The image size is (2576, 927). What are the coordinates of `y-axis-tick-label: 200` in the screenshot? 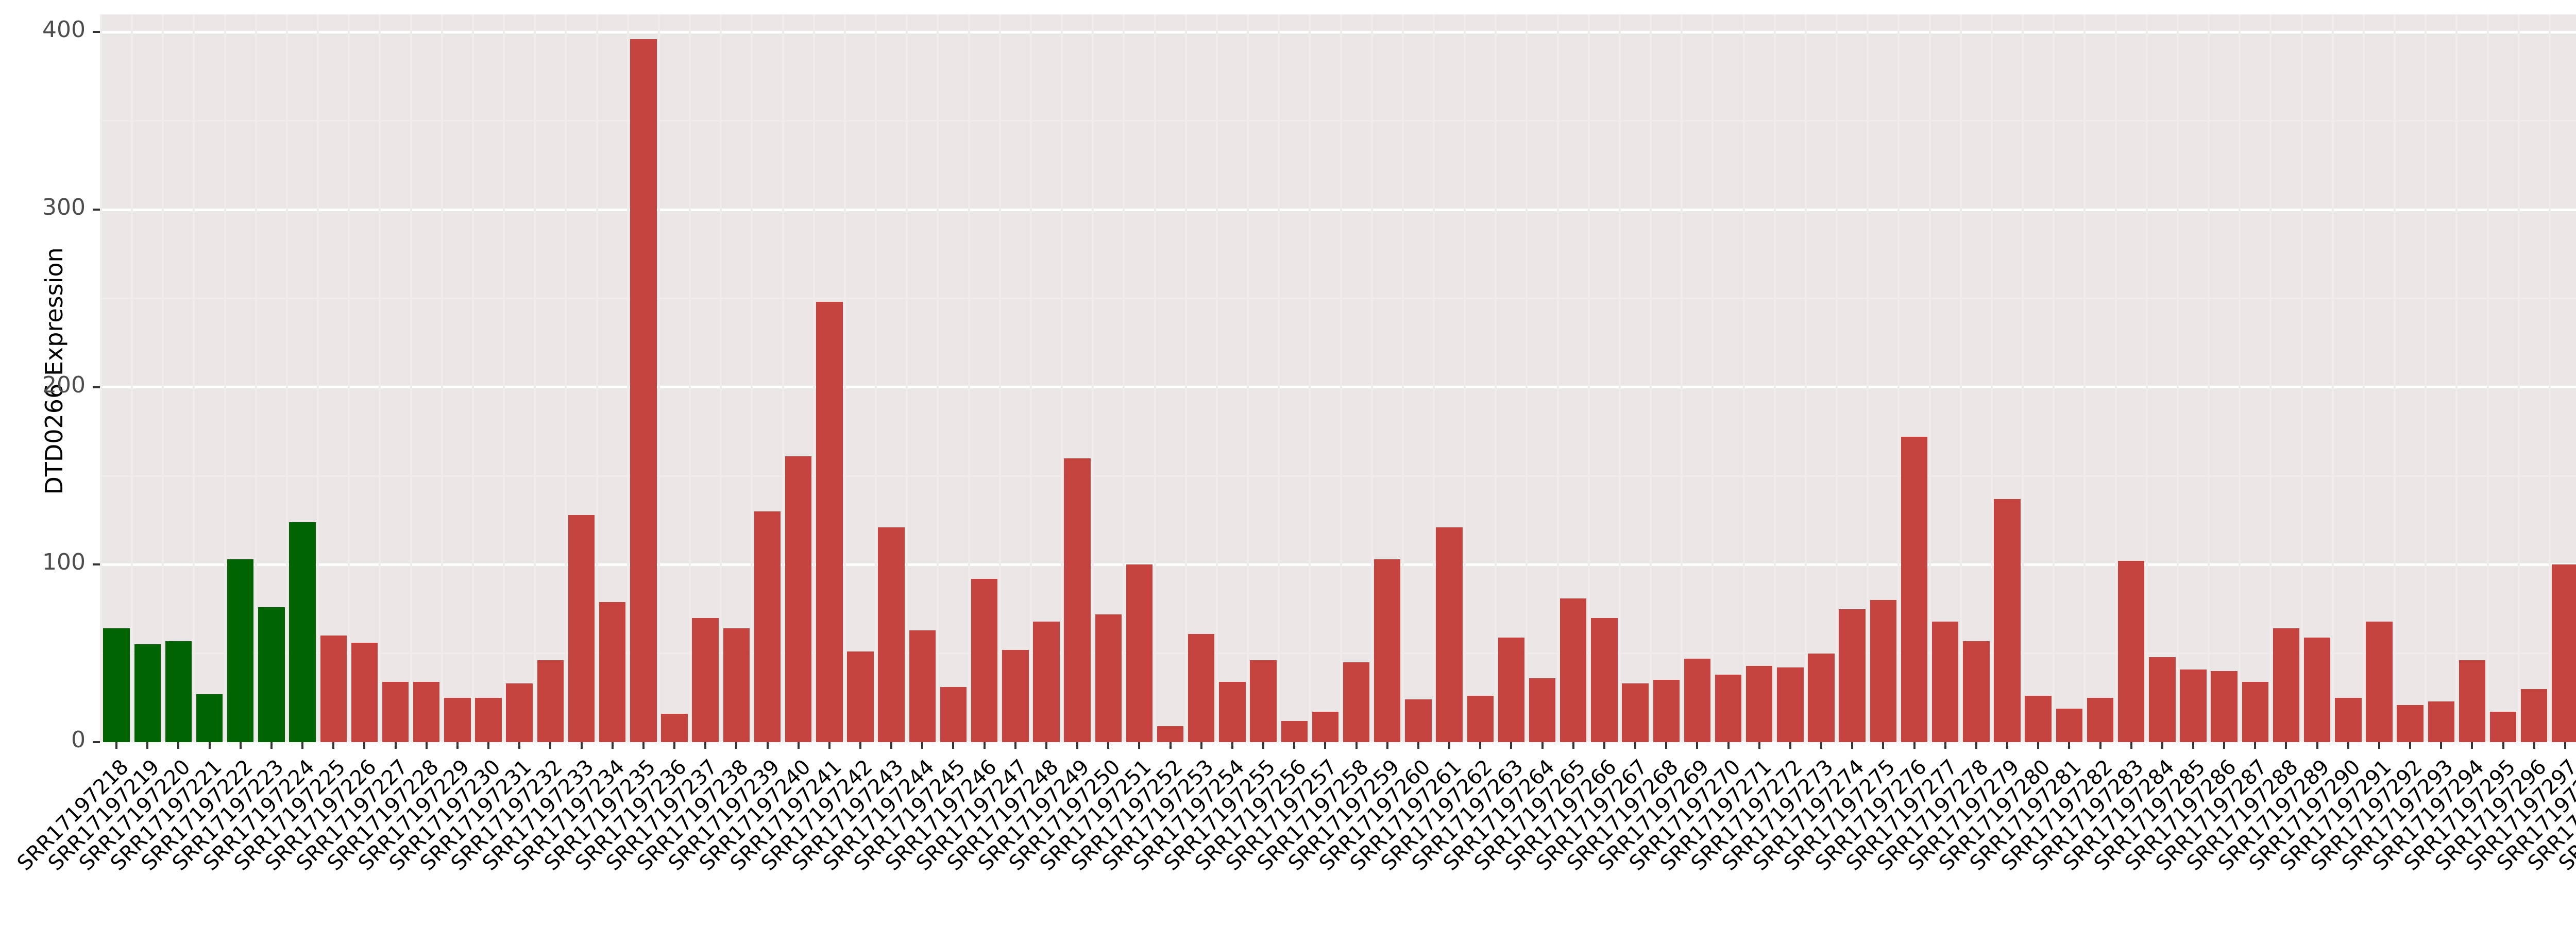 It's located at (64, 384).